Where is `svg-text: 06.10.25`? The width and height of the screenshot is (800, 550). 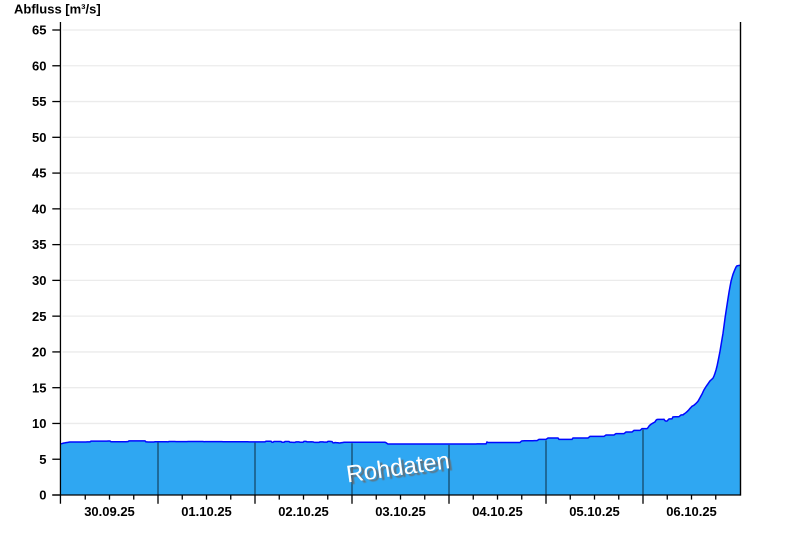
svg-text: 06.10.25 is located at coordinates (691, 511).